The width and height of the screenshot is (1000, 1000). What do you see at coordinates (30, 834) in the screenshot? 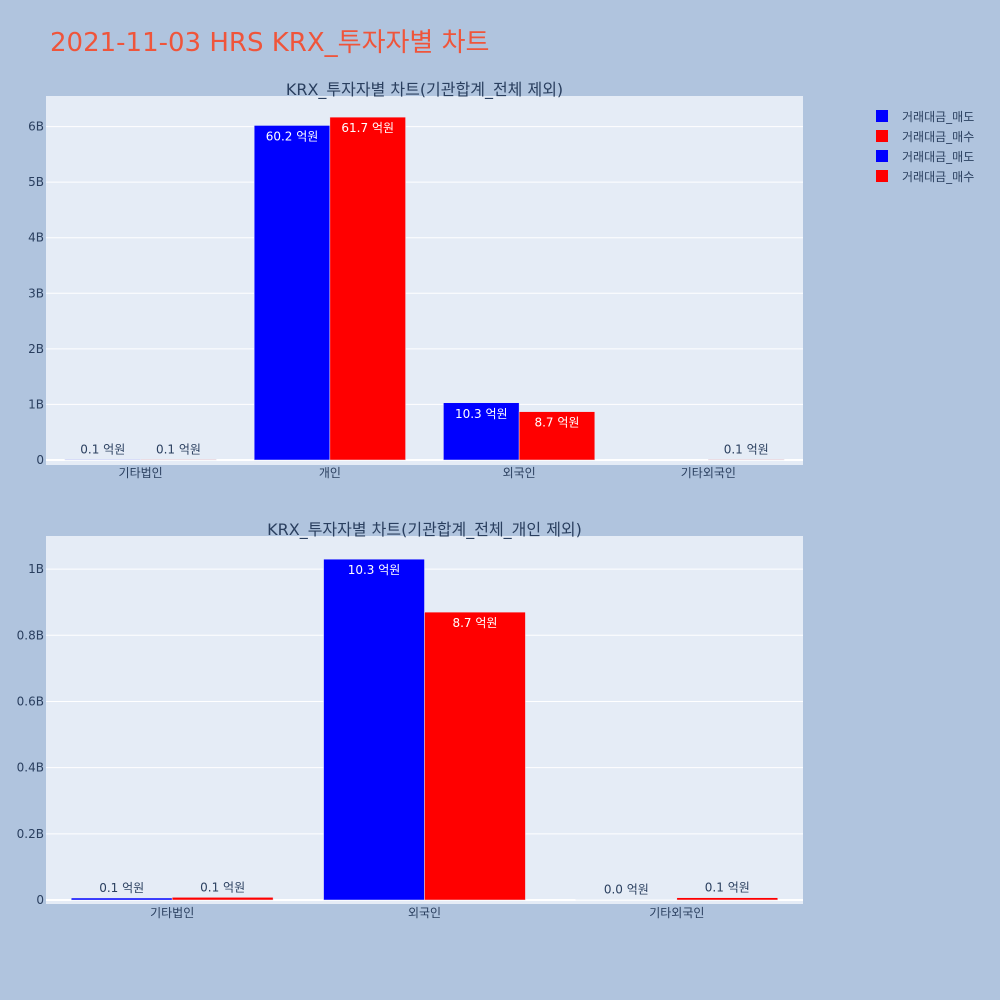
I see `y-tick-label: 0.2B` at bounding box center [30, 834].